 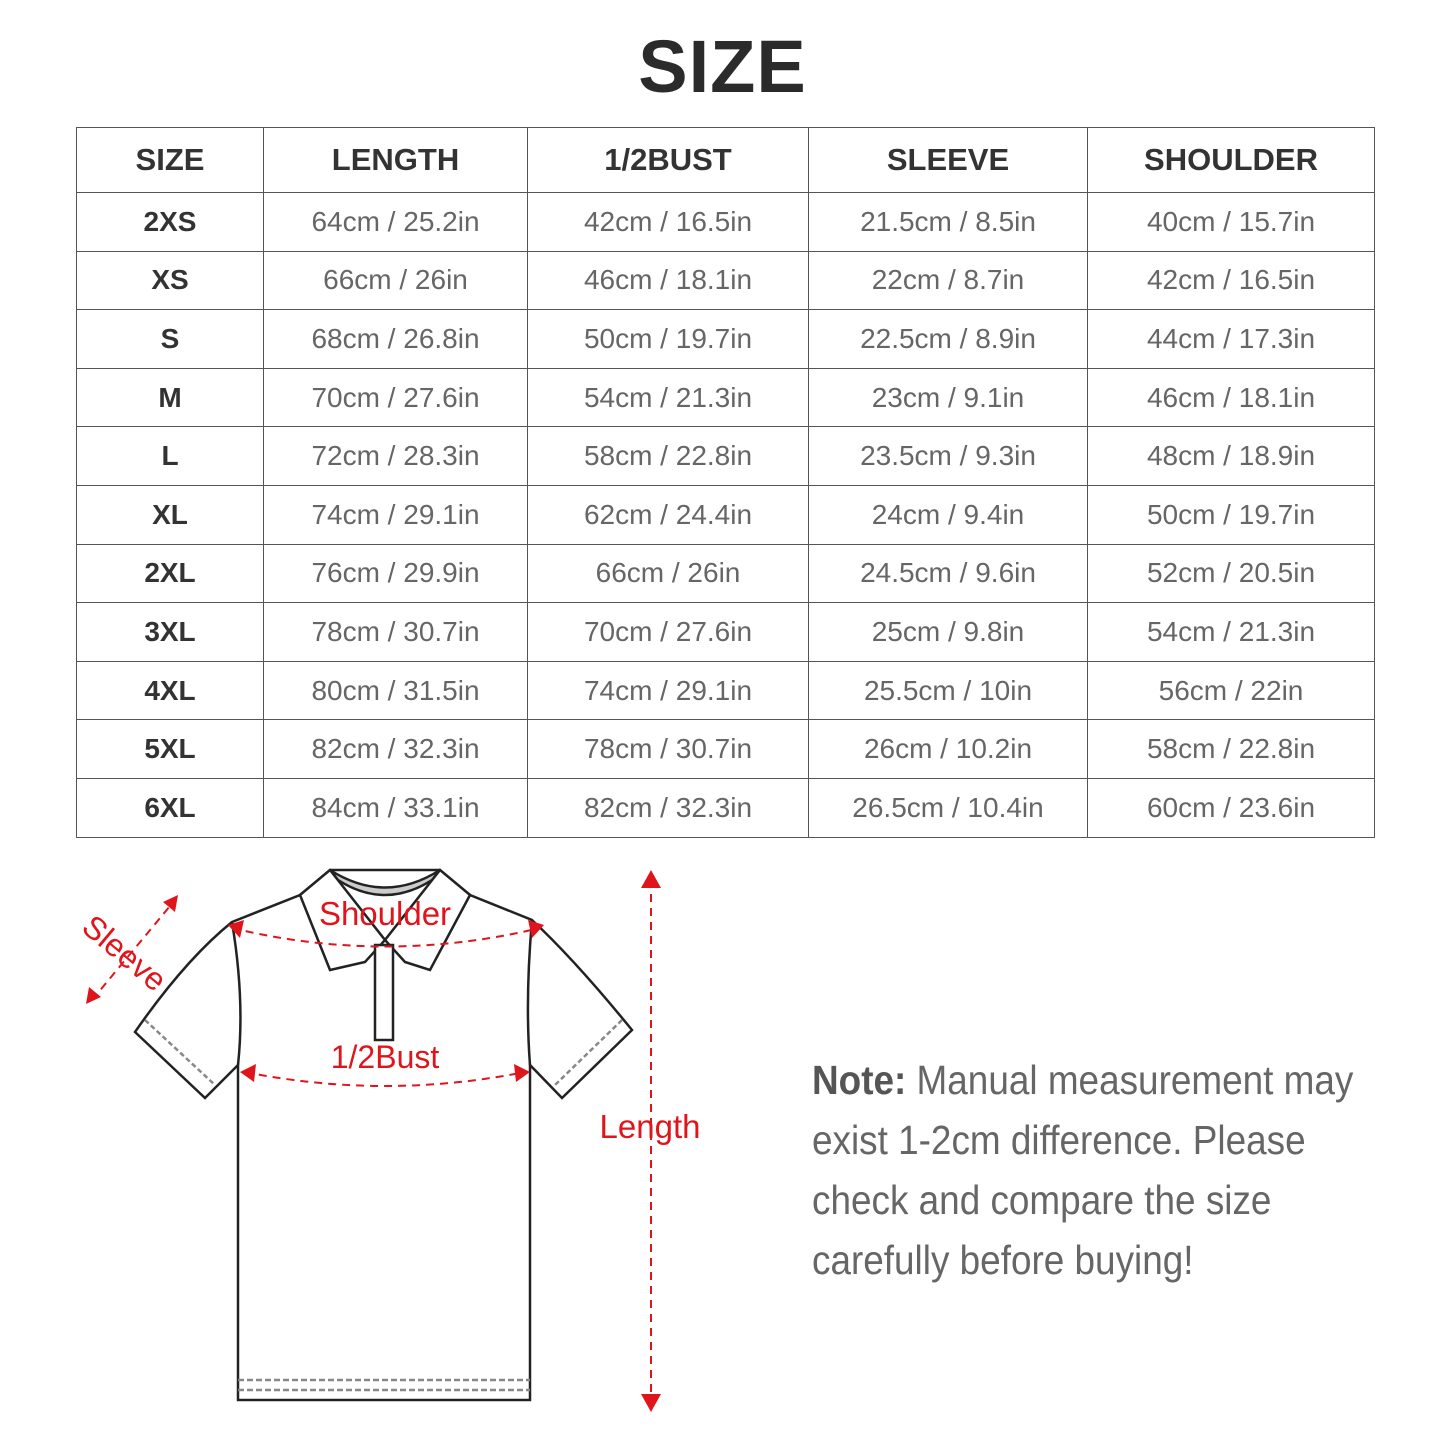 I want to click on size-cell: L, so click(x=170, y=456).